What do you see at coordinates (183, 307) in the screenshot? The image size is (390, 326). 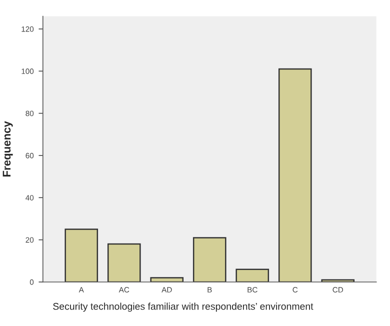 I see `x-axis-title: Security technologies familiar with respondents’ environment` at bounding box center [183, 307].